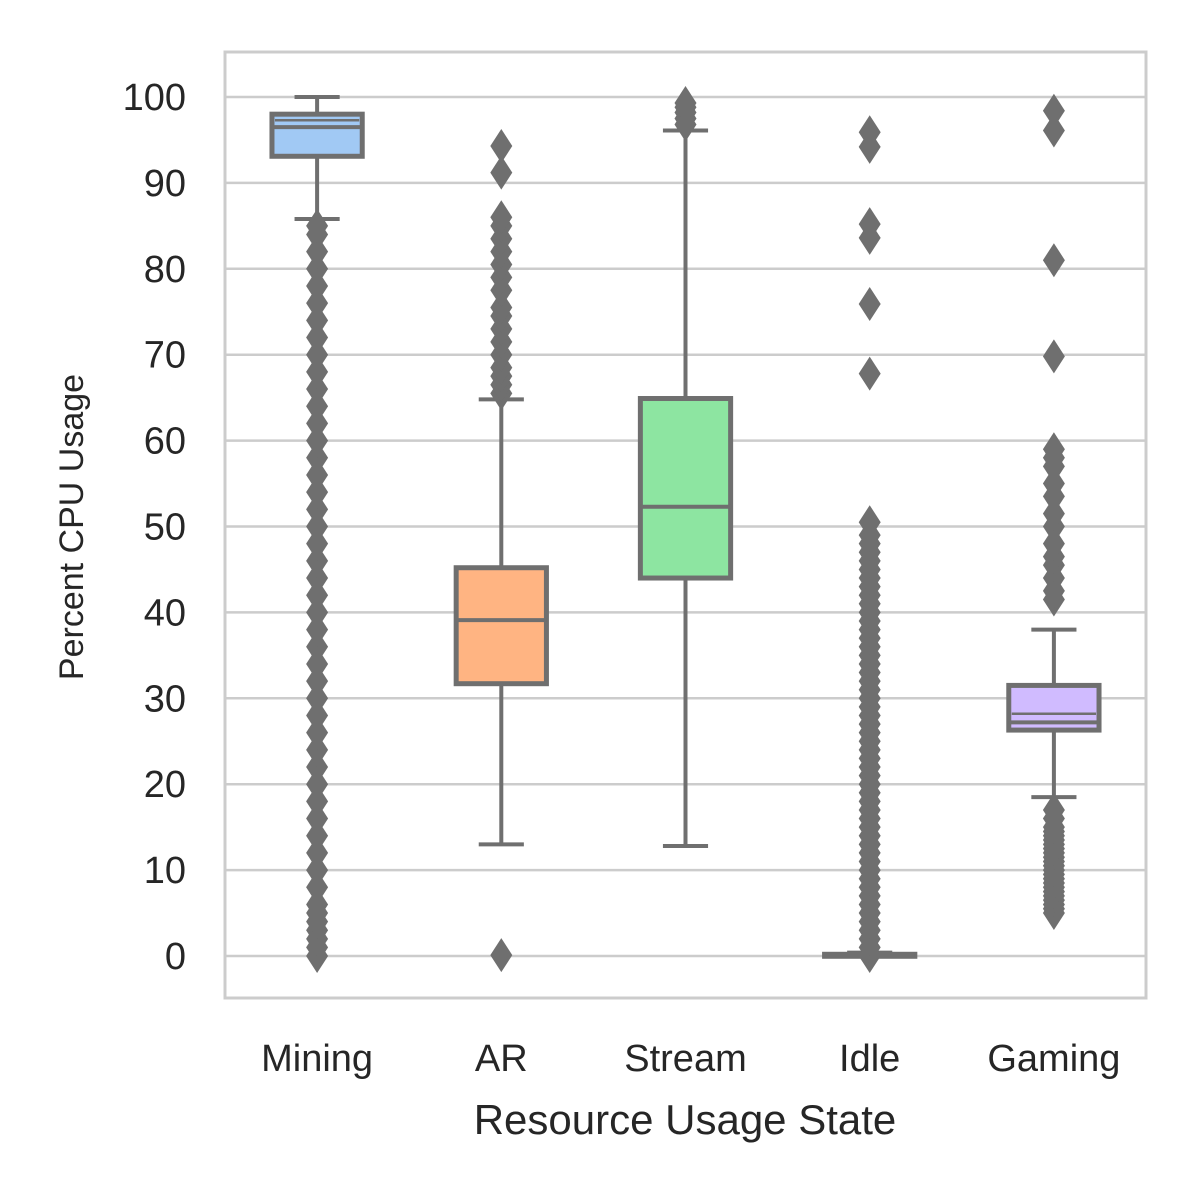 This screenshot has width=1200, height=1200. Describe the element at coordinates (501, 550) in the screenshot. I see `box-ar` at that location.